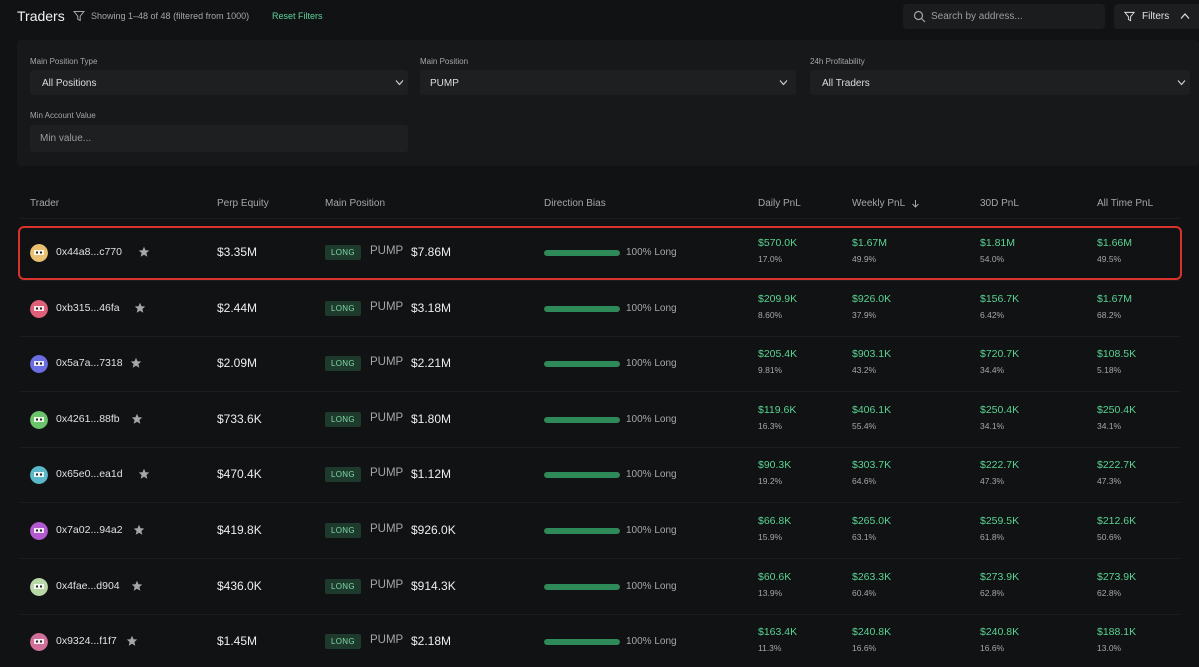 This screenshot has height=667, width=1199. Describe the element at coordinates (871, 472) in the screenshot. I see `weekly-pnl-cell: $303.7K 64.6%` at that location.